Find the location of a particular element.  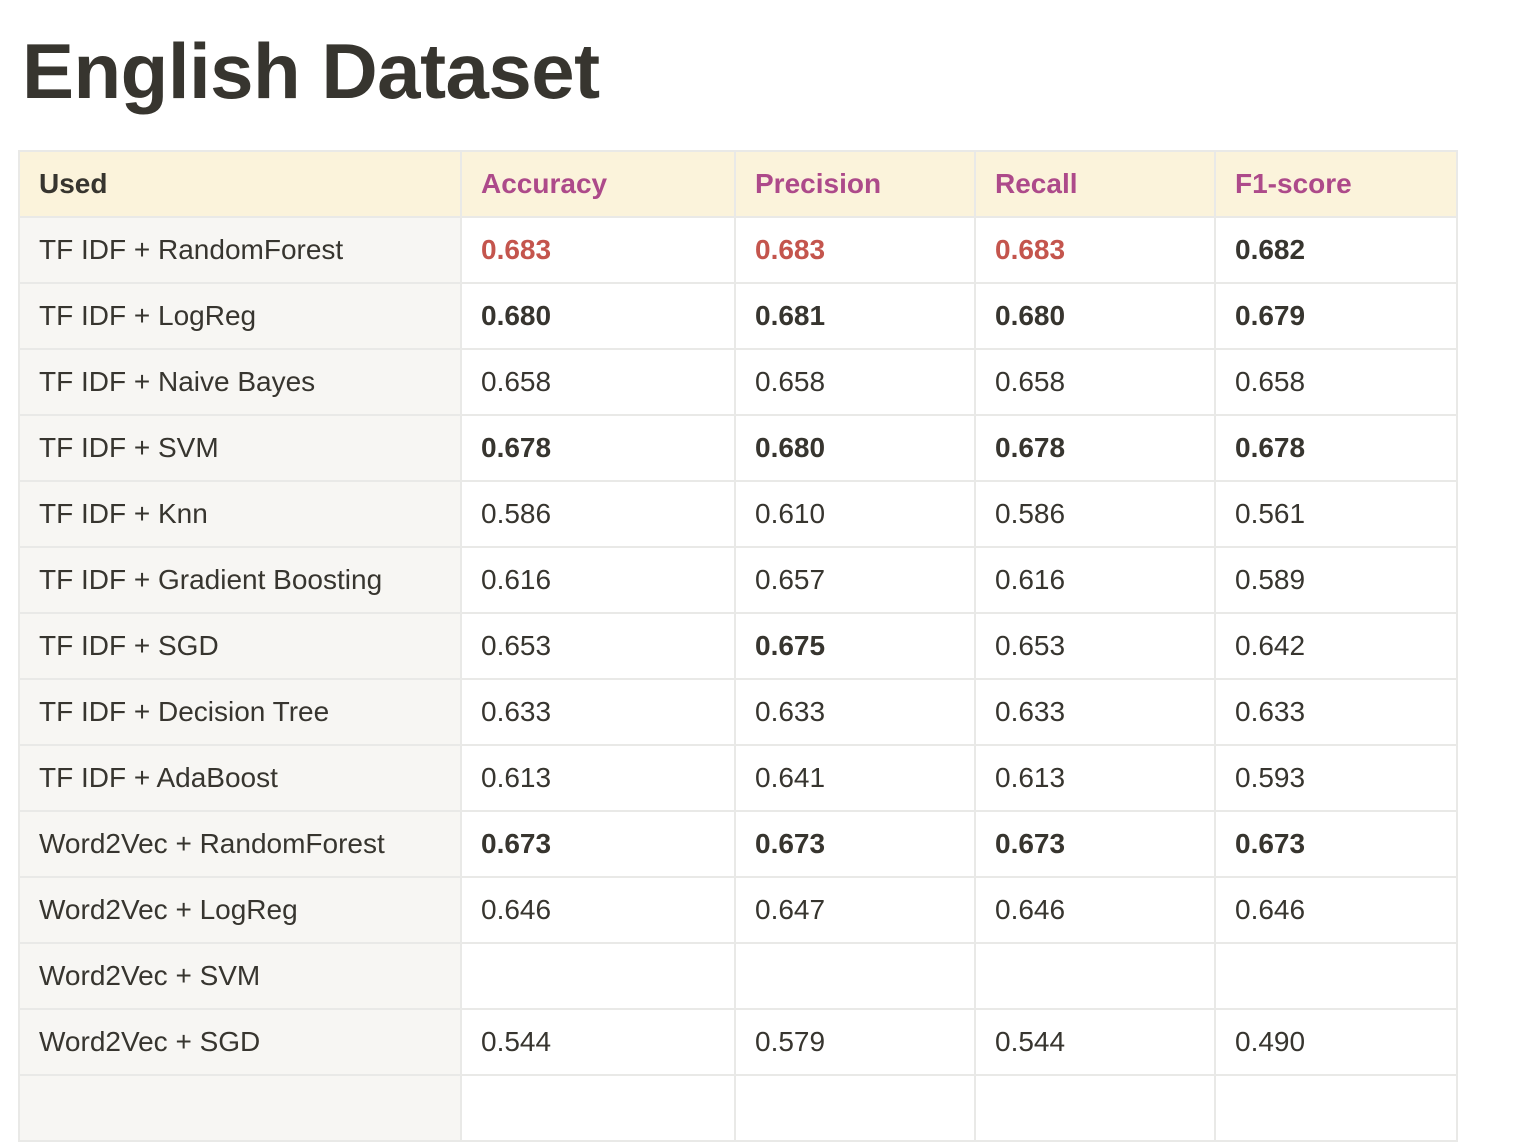

table-row is located at coordinates (738, 1108).